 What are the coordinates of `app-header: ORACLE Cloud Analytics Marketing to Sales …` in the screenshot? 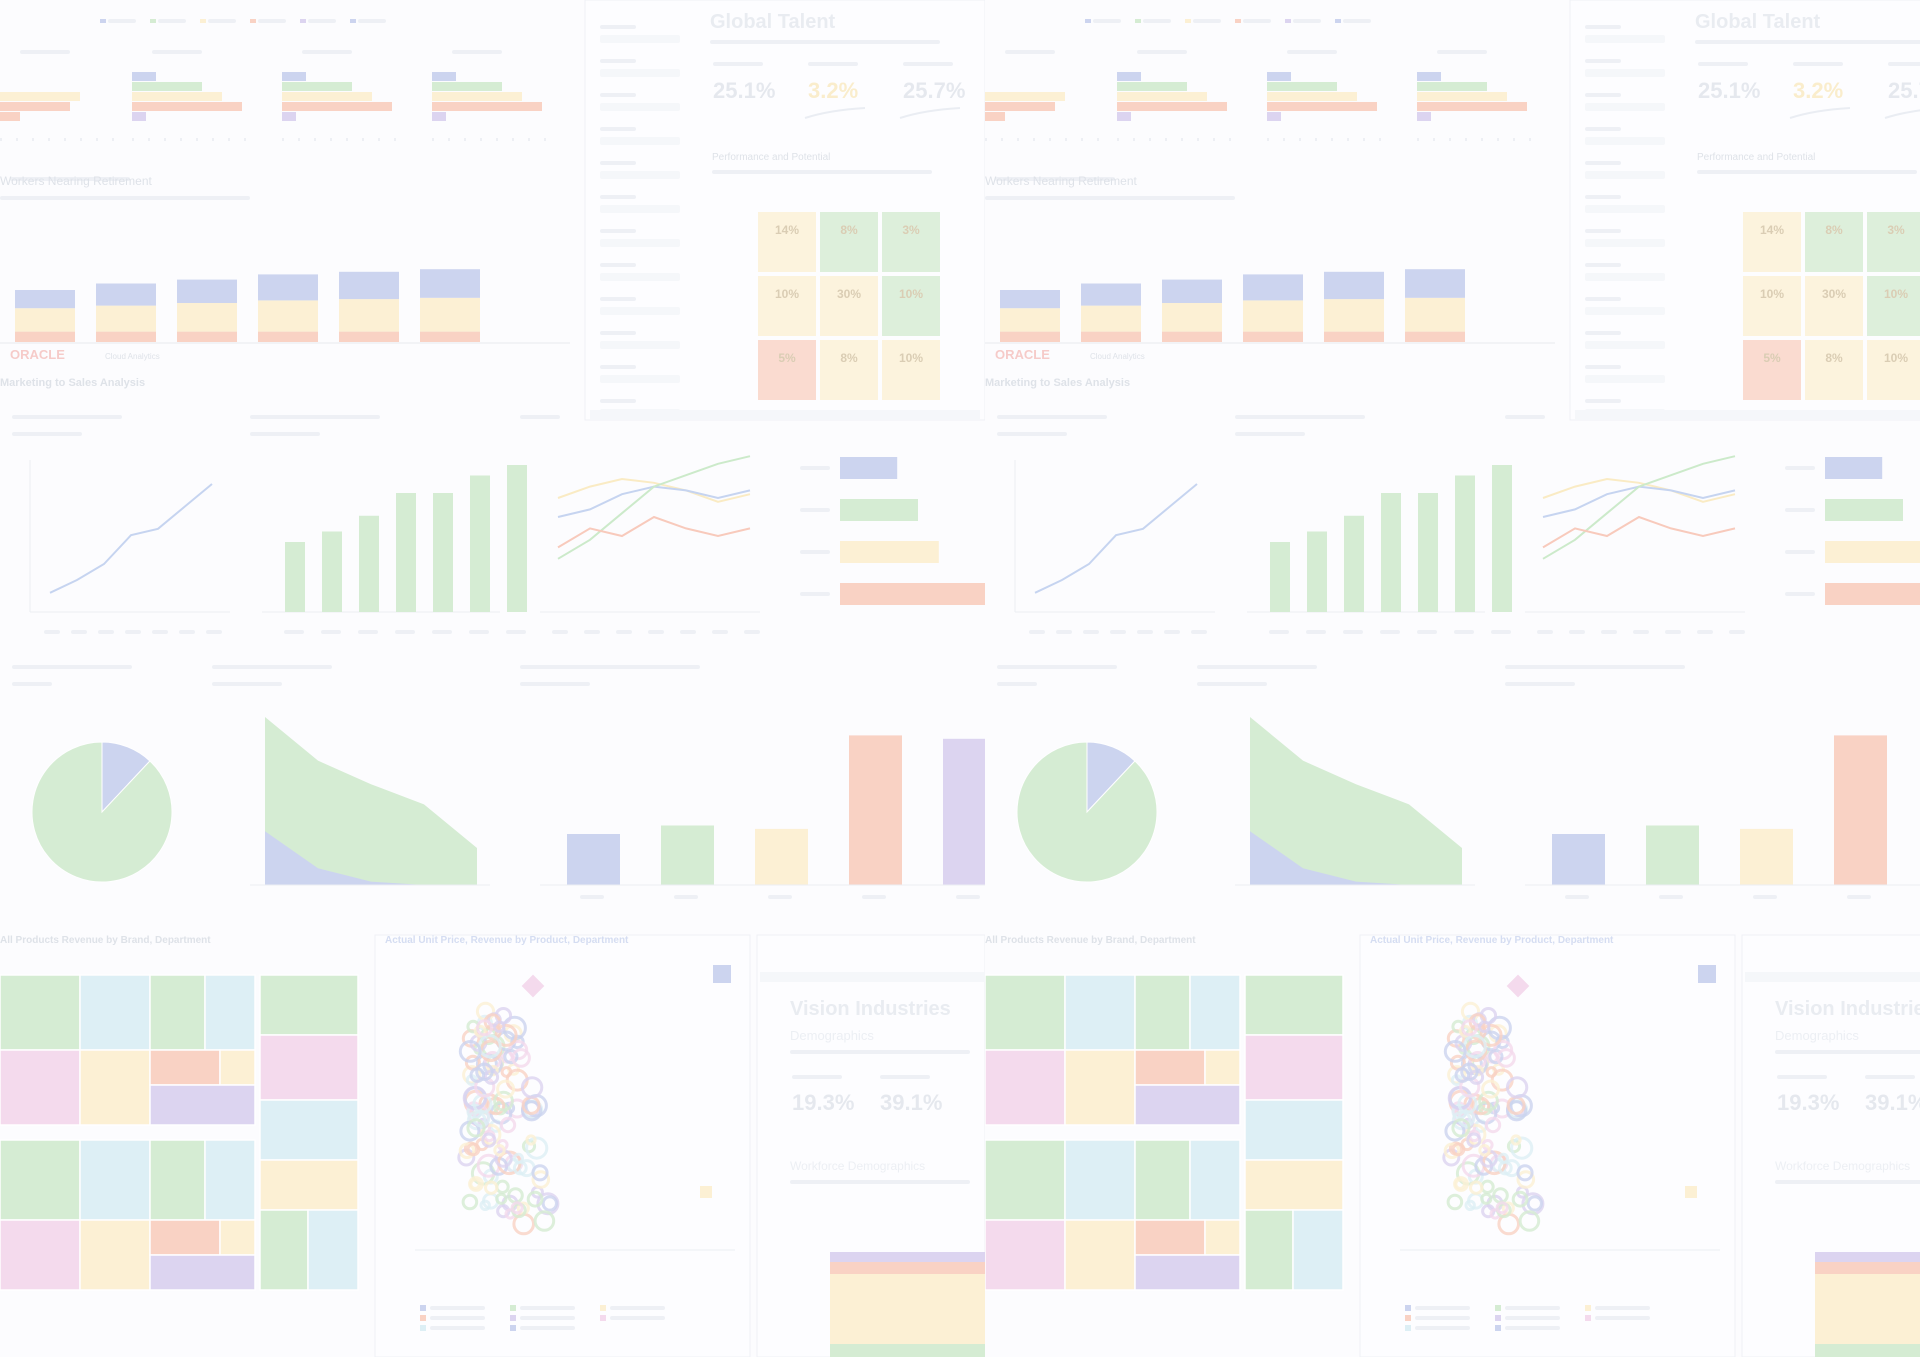 It's located at (80, 368).